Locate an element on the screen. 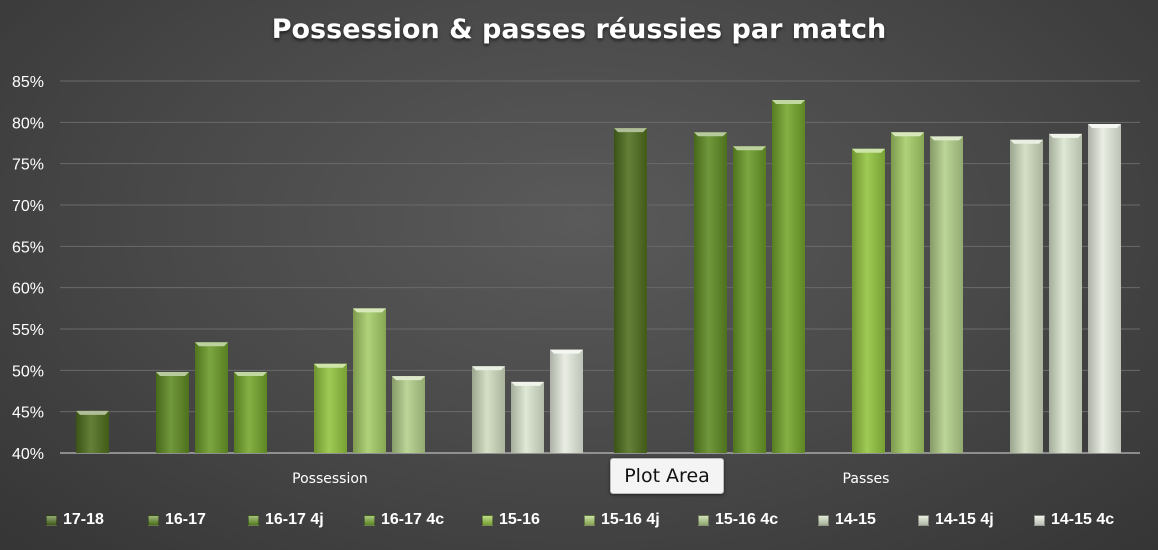 The width and height of the screenshot is (1158, 550). bar-15-16-4c-possession is located at coordinates (408, 414).